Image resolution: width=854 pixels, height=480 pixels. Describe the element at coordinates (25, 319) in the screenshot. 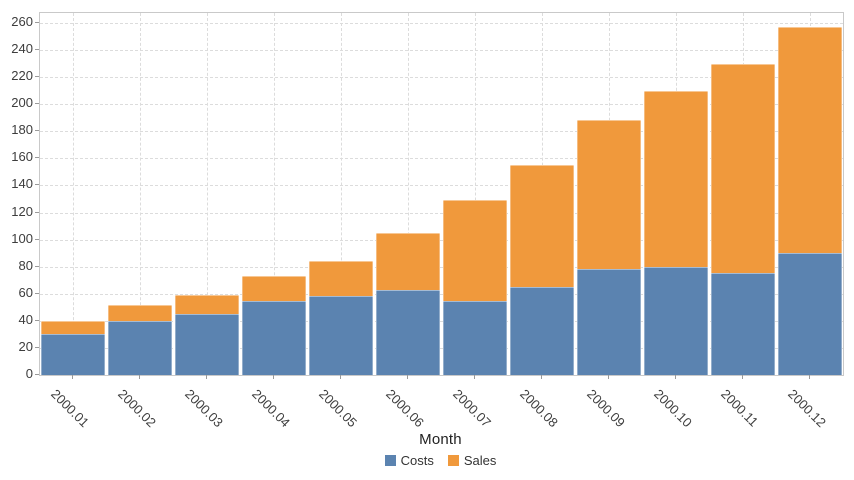

I see `y-axis-tick-label: 40` at that location.